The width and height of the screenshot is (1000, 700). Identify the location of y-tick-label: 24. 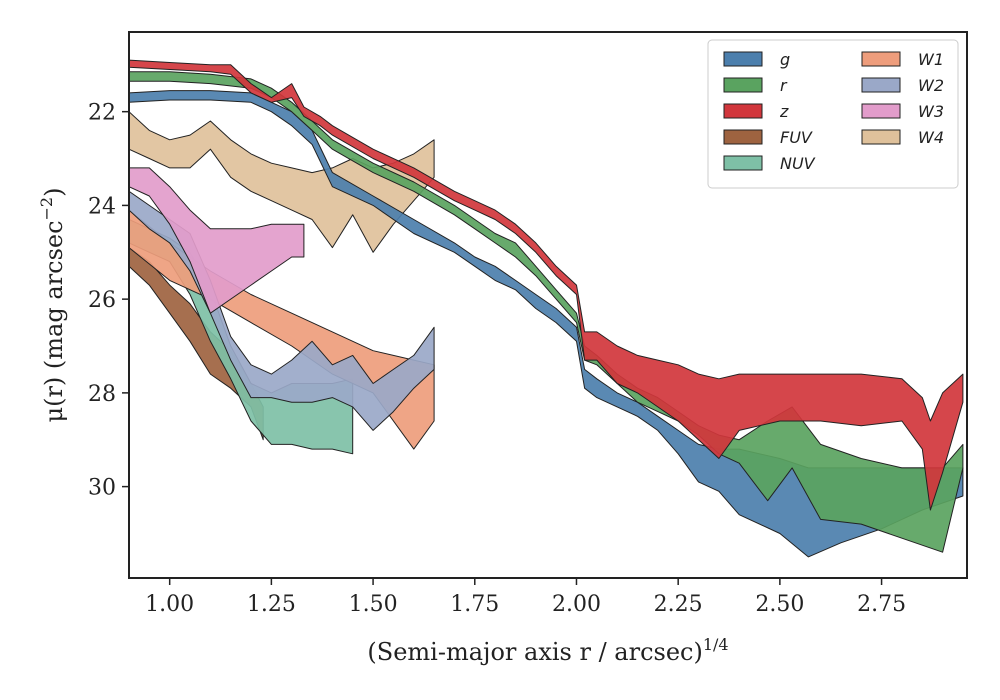
(102, 206).